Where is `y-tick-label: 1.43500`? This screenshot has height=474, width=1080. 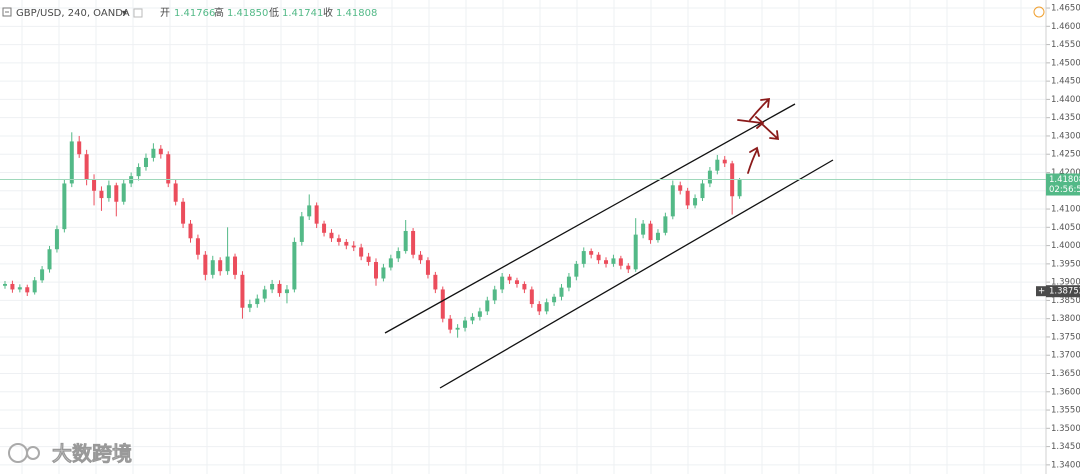 y-tick-label: 1.43500 is located at coordinates (1065, 118).